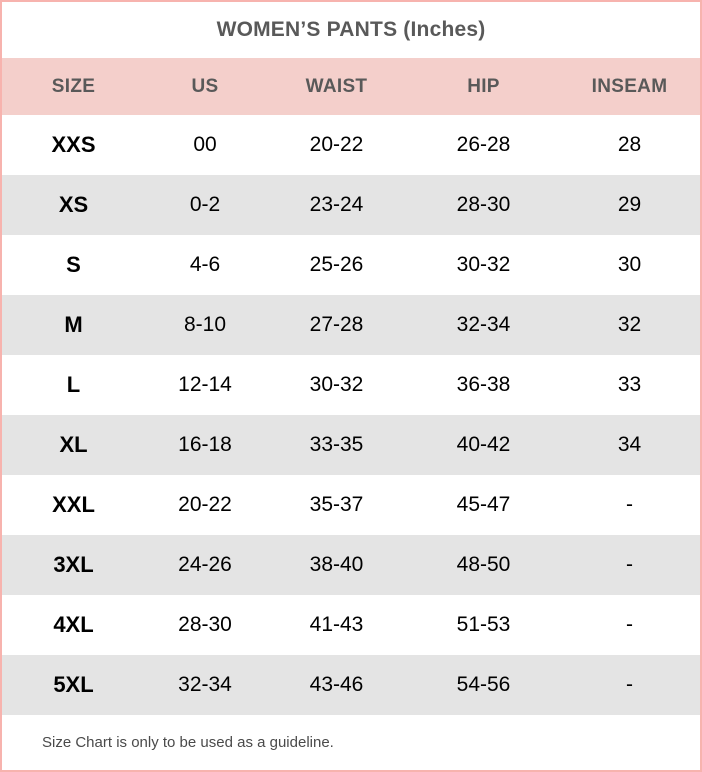 The image size is (702, 772). What do you see at coordinates (483, 684) in the screenshot?
I see `cell-hip: 54-56` at bounding box center [483, 684].